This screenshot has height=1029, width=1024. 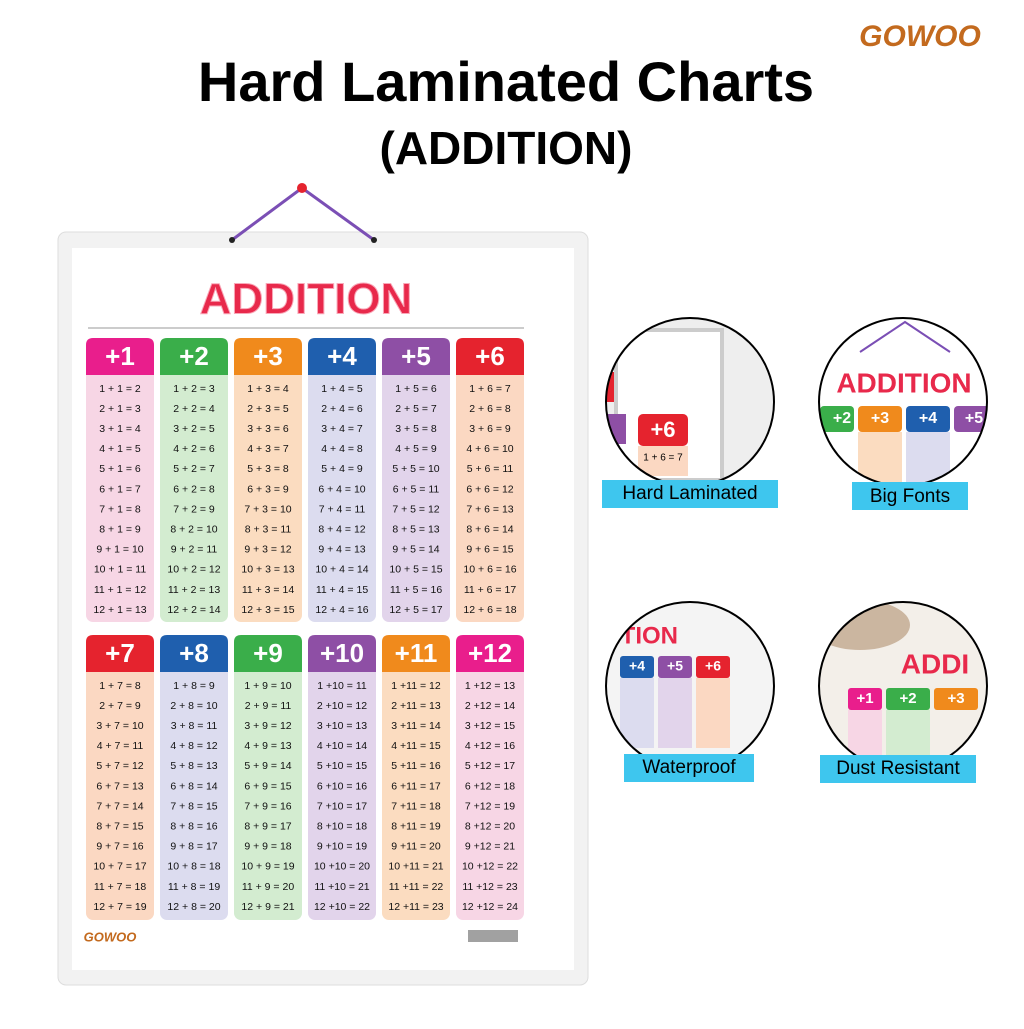 I want to click on inset: ADDITION +2 +3 +4 +5, so click(x=903, y=402).